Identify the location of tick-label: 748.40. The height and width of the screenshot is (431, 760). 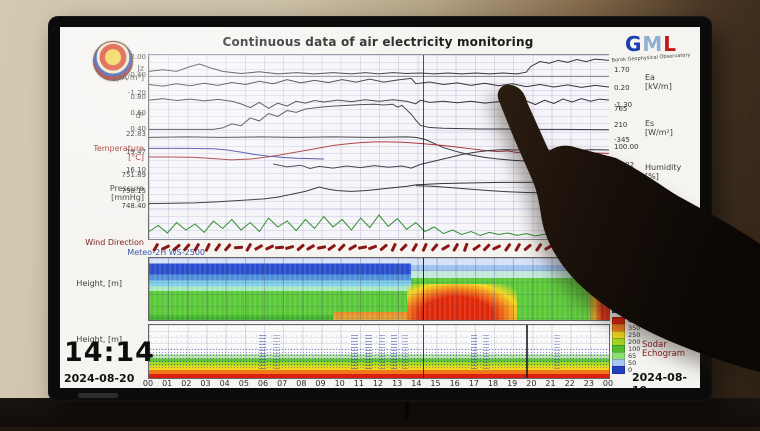
(134, 206).